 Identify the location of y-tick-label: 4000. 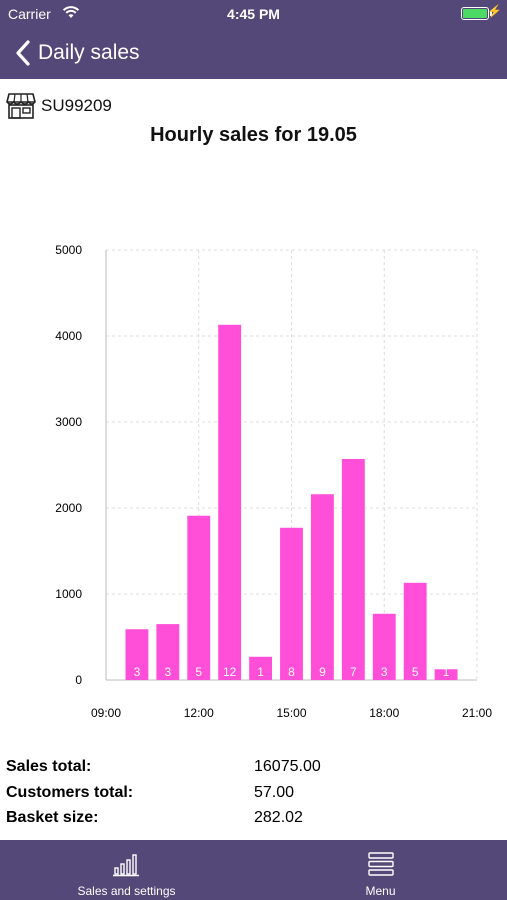
(68, 336).